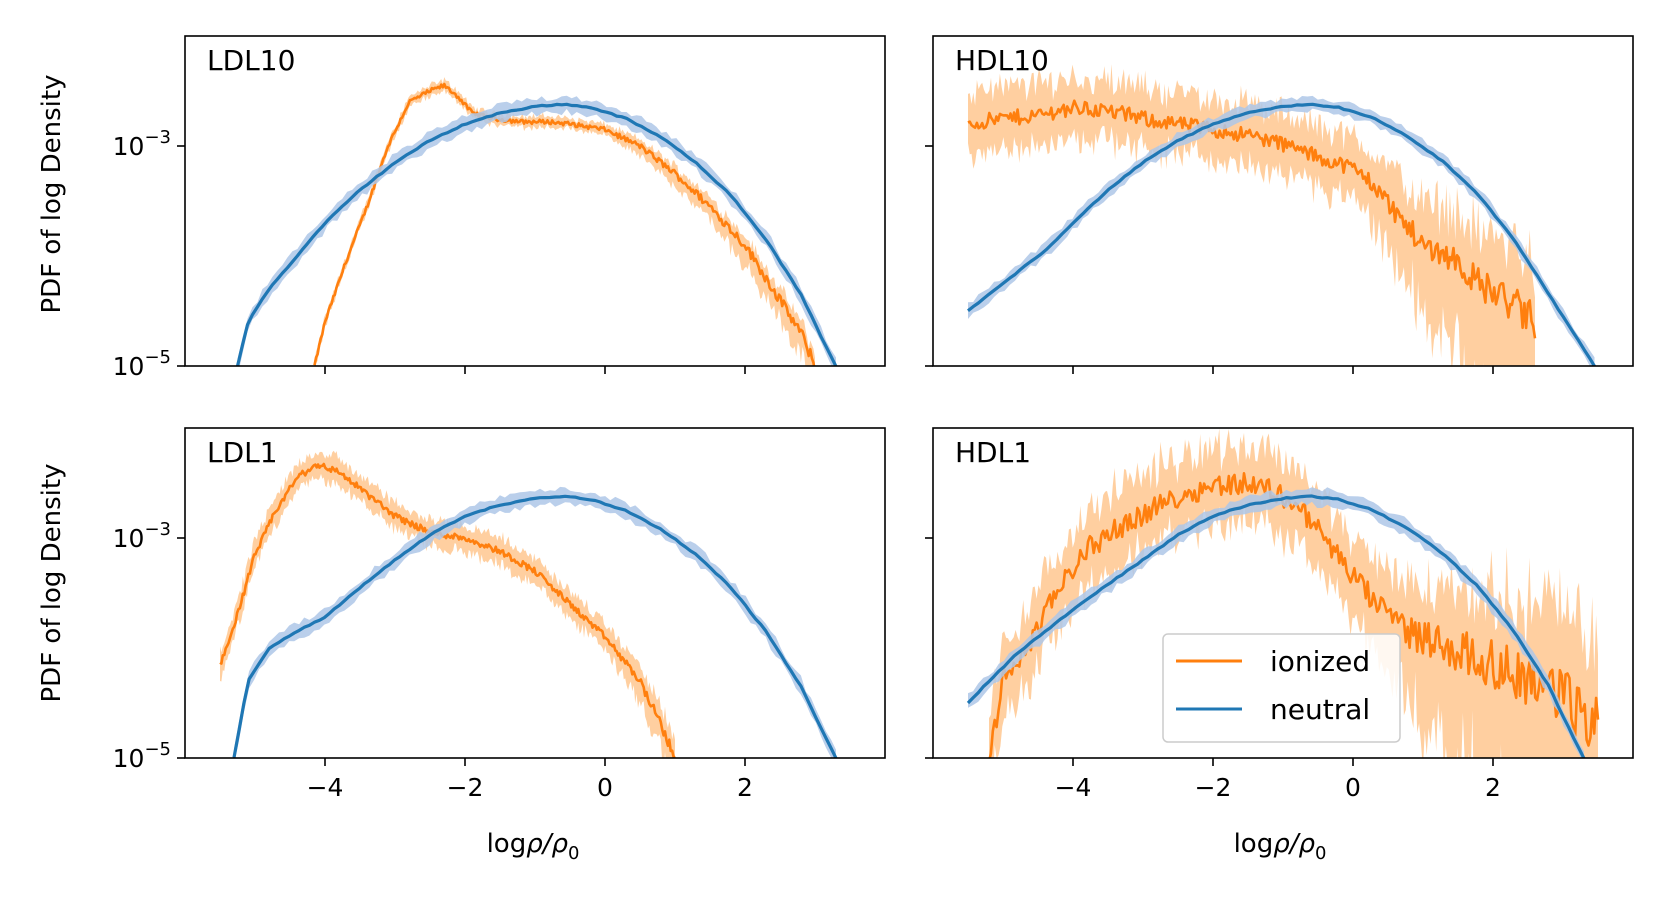 Image resolution: width=1661 pixels, height=902 pixels. What do you see at coordinates (993, 452) in the screenshot?
I see `panel-label: HDL1` at bounding box center [993, 452].